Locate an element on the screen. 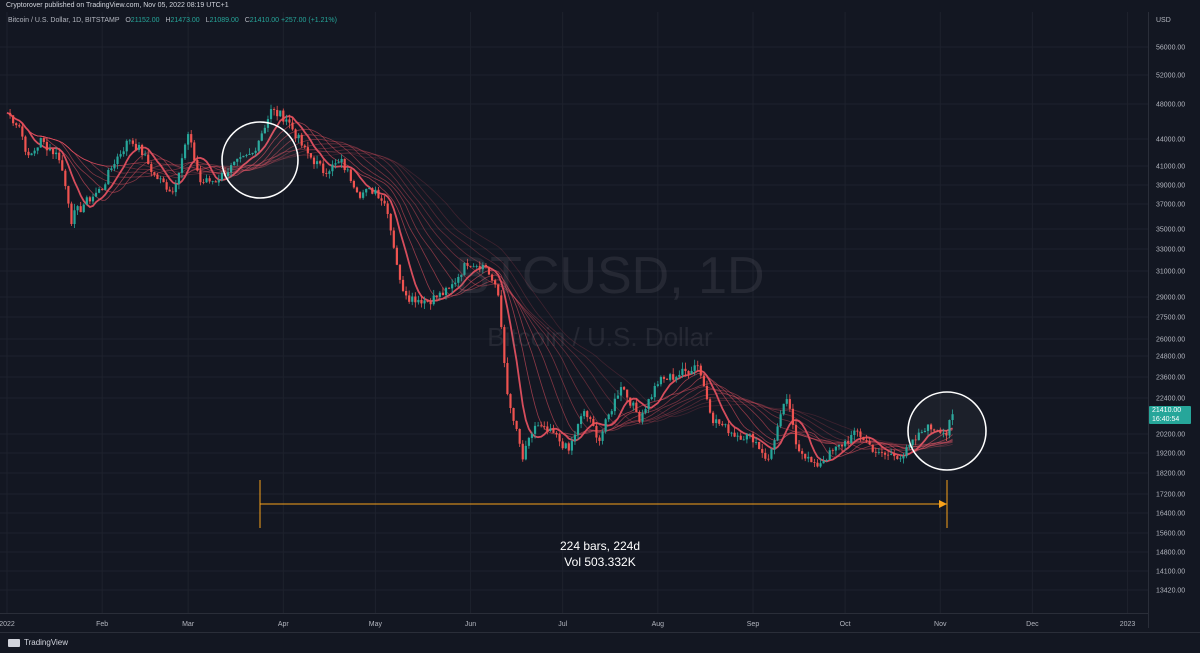 The image size is (1200, 653). y-tick-label: 23600.00 is located at coordinates (1170, 378).